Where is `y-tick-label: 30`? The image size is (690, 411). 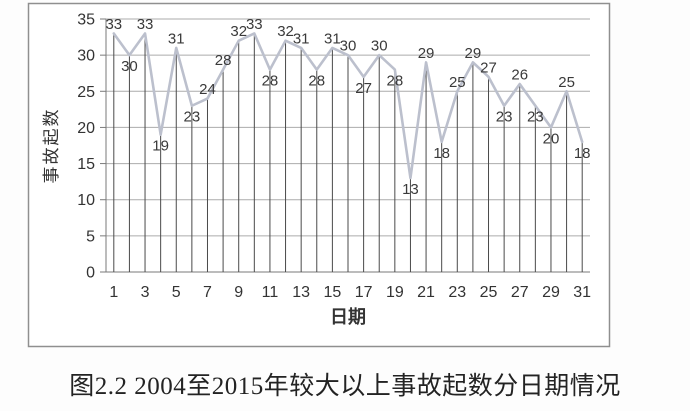
y-tick-label: 30 is located at coordinates (86, 56).